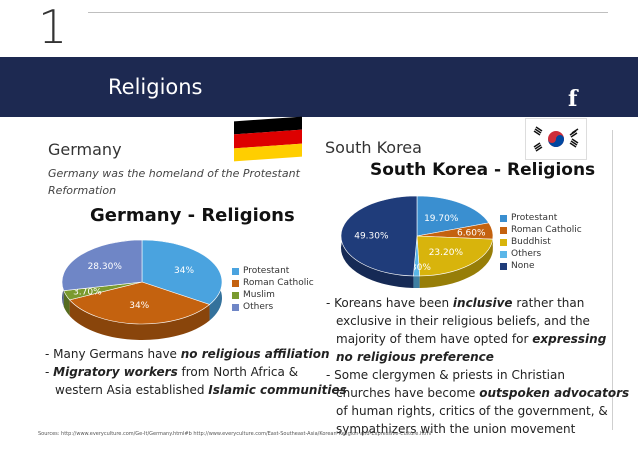 The width and height of the screenshot is (638, 452). Describe the element at coordinates (85, 149) in the screenshot. I see `germany-heading: Germany` at that location.